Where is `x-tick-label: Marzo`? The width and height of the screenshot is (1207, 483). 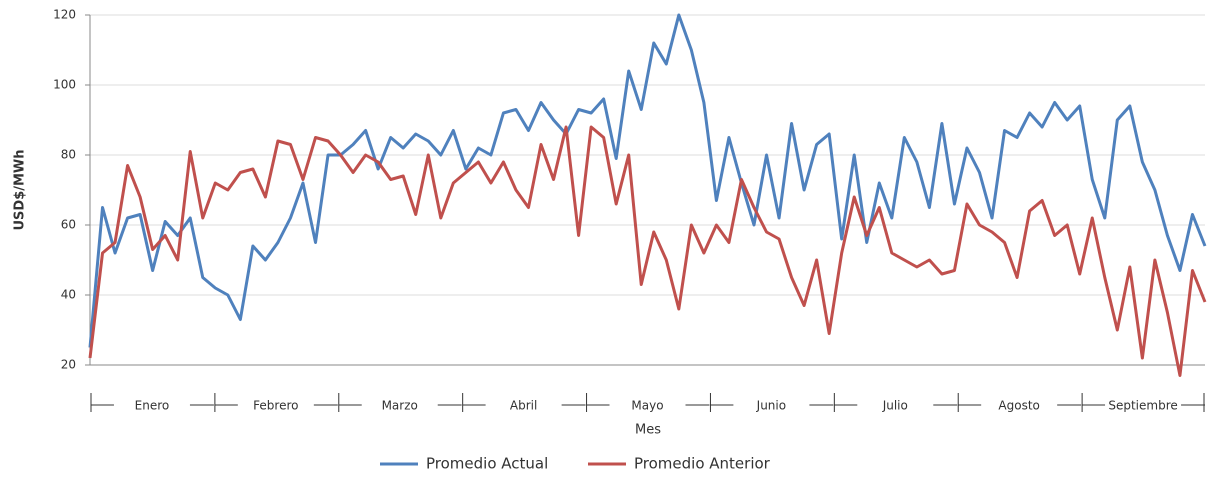 x-tick-label: Marzo is located at coordinates (400, 406).